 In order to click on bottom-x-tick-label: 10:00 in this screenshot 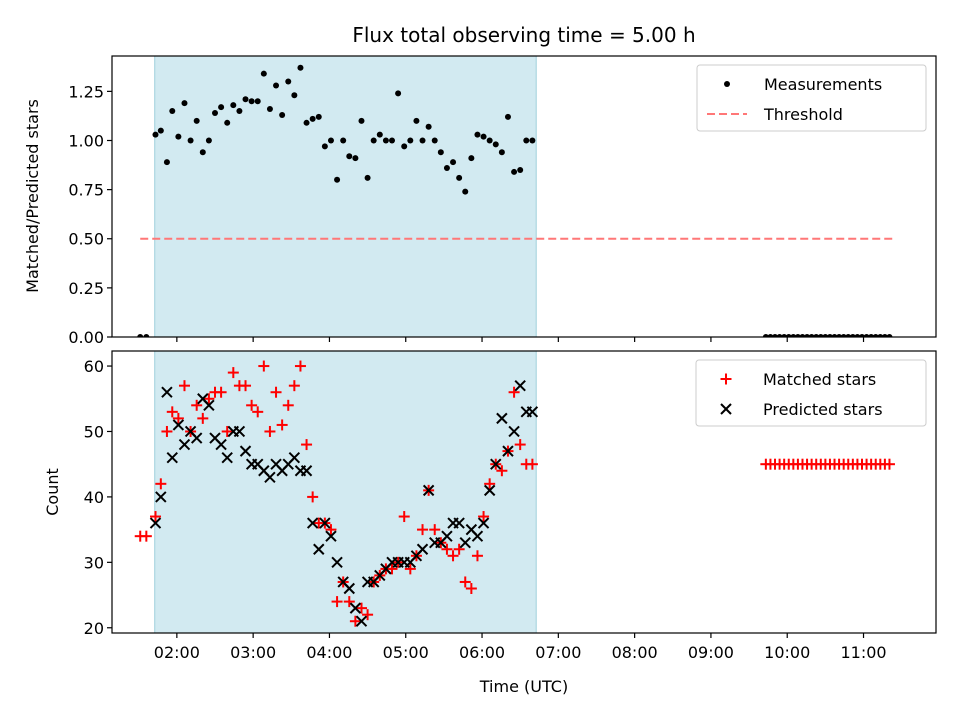, I will do `click(787, 652)`.